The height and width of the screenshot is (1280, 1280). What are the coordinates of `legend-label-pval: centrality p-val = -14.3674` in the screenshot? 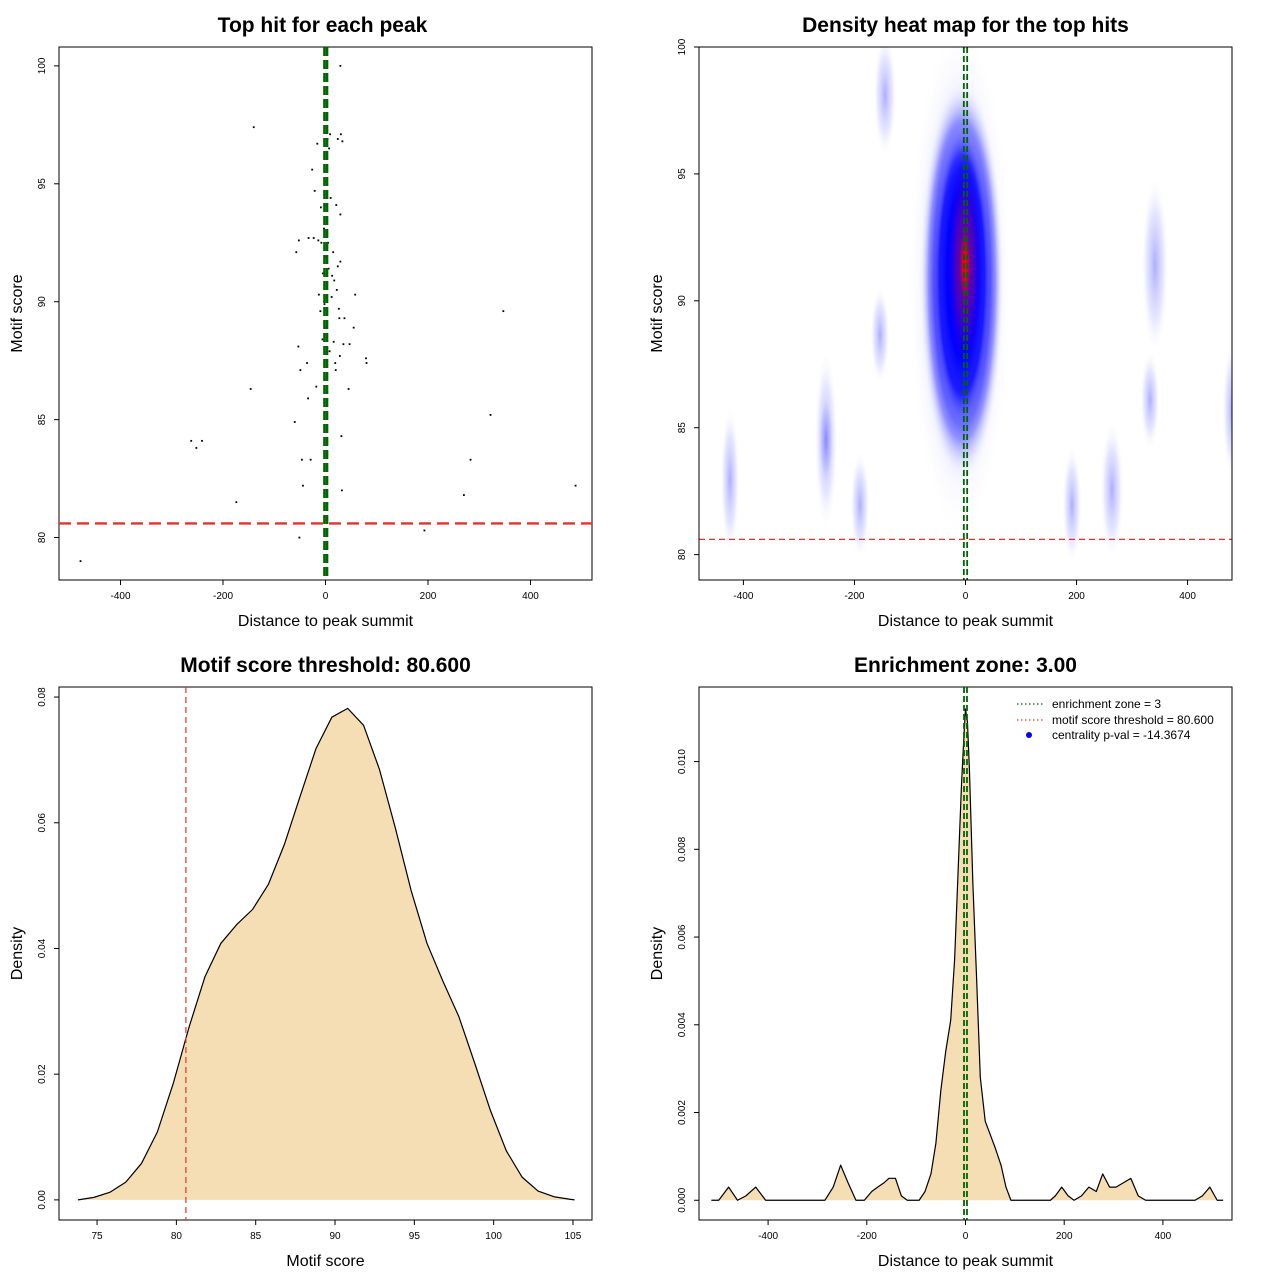 It's located at (1121, 735).